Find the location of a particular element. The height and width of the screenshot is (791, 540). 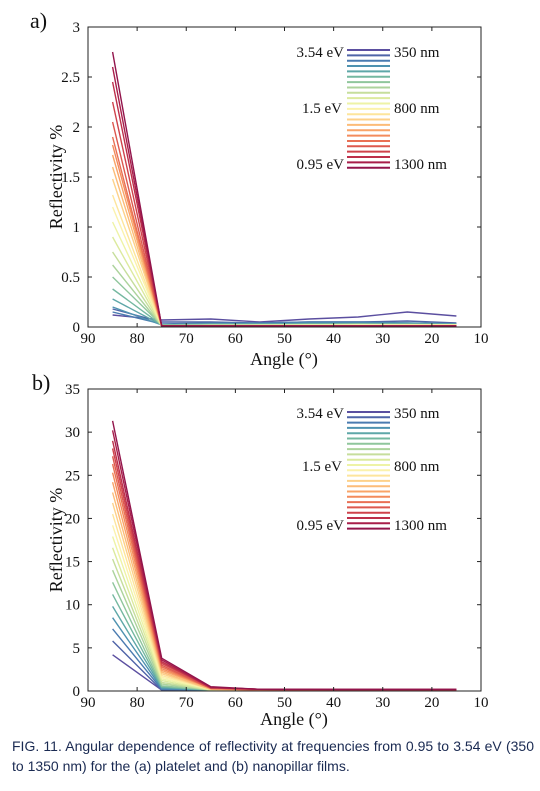

x-tick-label-b: 60 is located at coordinates (235, 703).